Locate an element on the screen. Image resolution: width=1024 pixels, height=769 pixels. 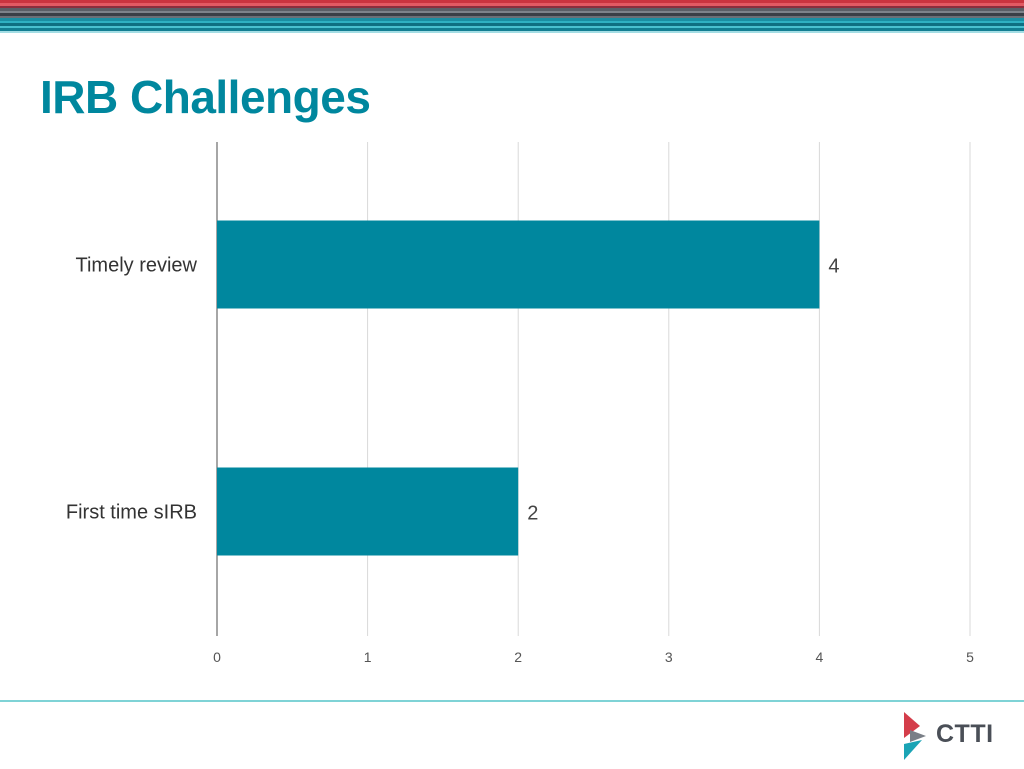
x-tick-label: 2 is located at coordinates (518, 657).